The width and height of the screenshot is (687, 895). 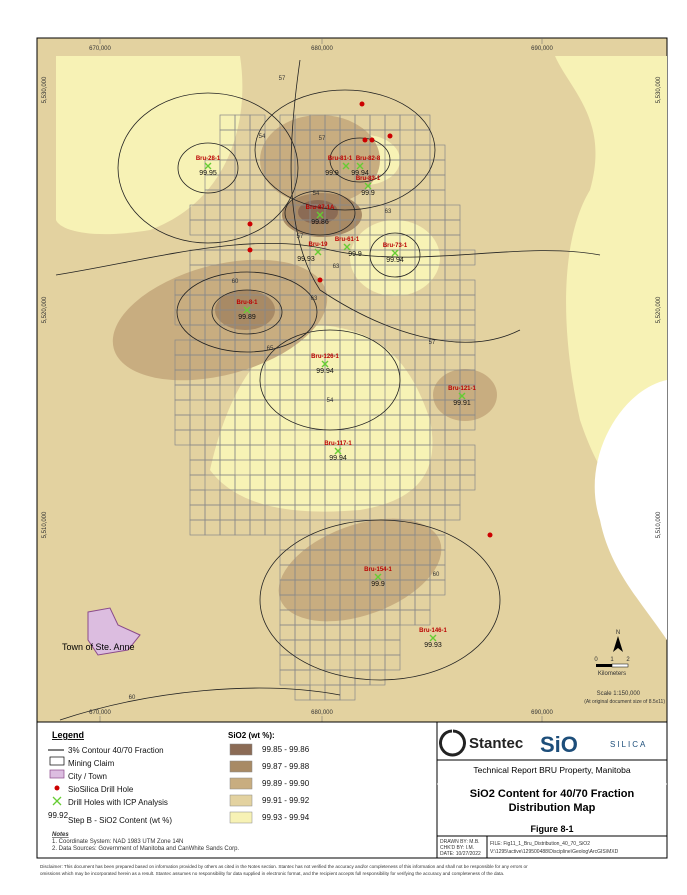 I want to click on legend-item: Mining Claim, so click(x=91, y=763).